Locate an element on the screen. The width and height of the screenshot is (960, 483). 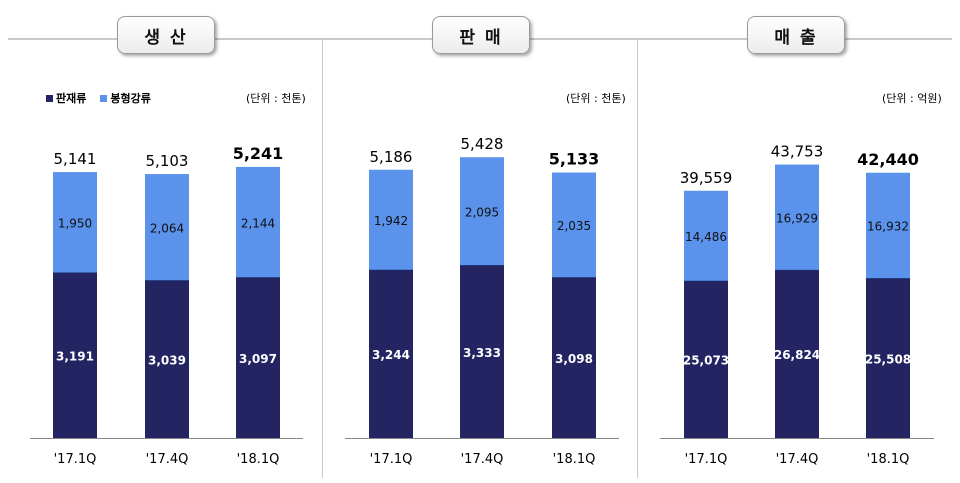
data-label-long: 14,486 is located at coordinates (706, 237).